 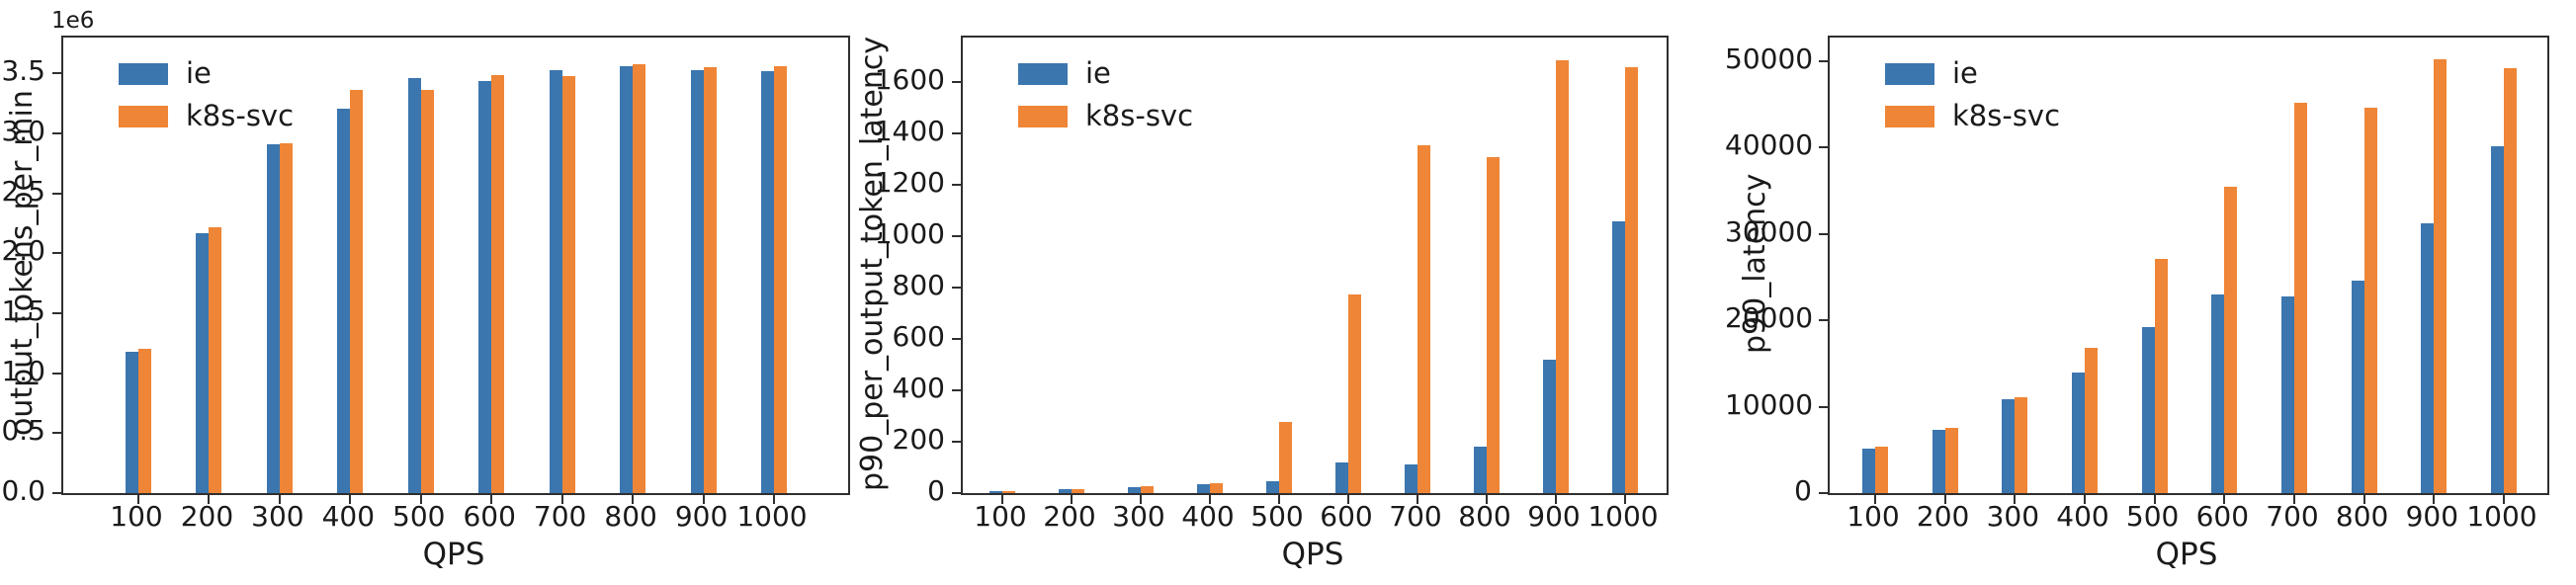 I want to click on y-tick-label: 1.5, so click(x=23, y=311).